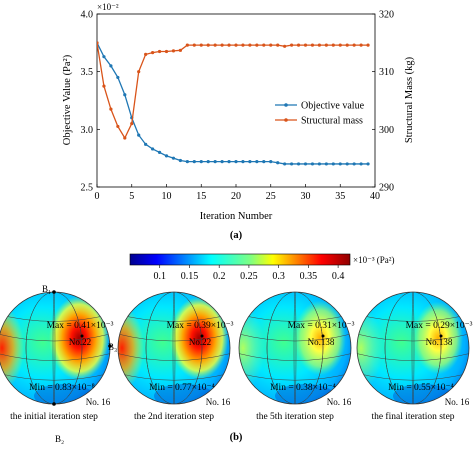 The height and width of the screenshot is (455, 474). Describe the element at coordinates (332, 121) in the screenshot. I see `legend-label-mass: Structural mass` at that location.